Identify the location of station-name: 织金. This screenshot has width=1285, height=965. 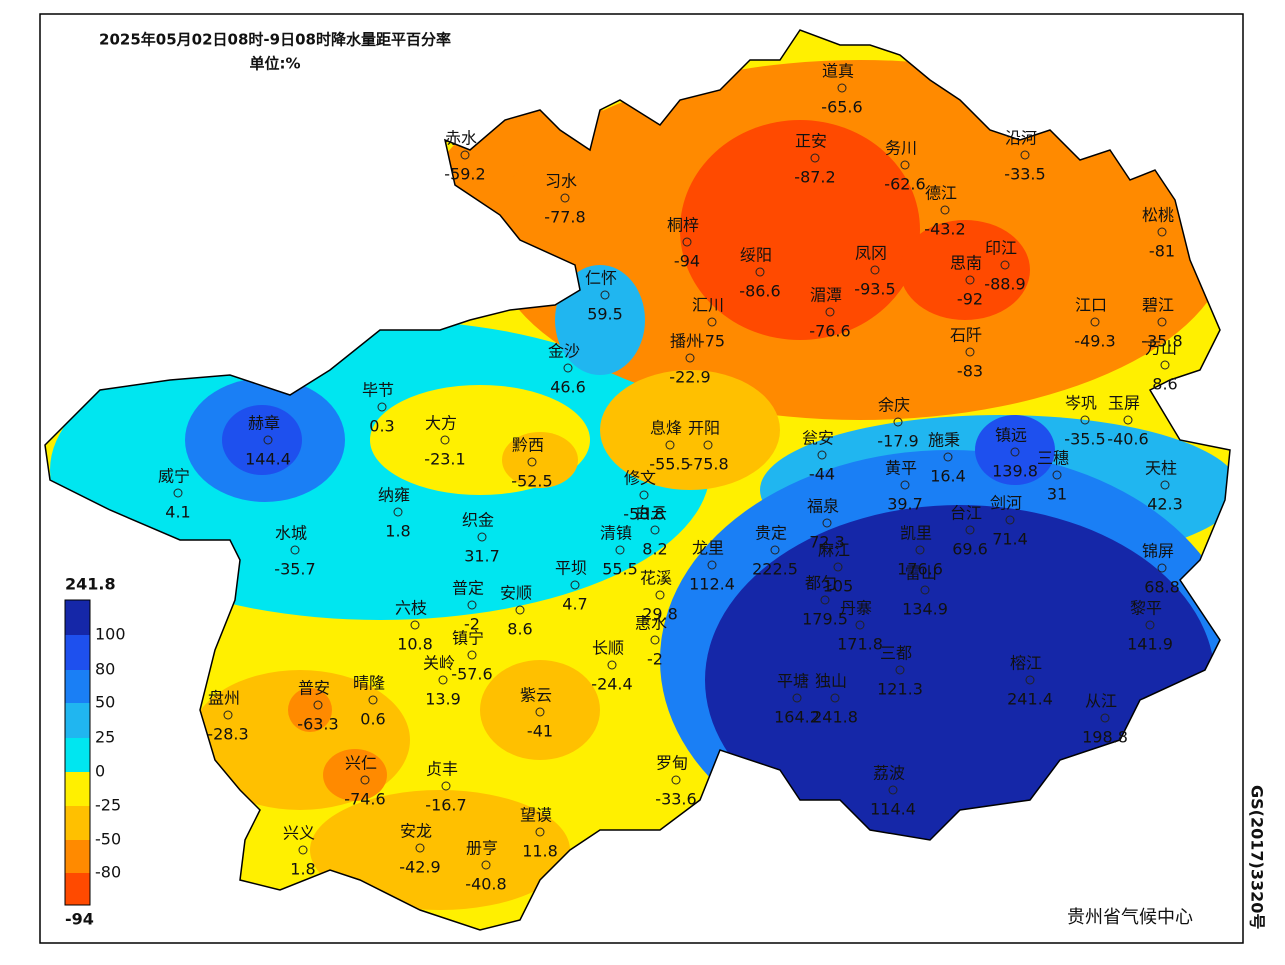
(478, 520).